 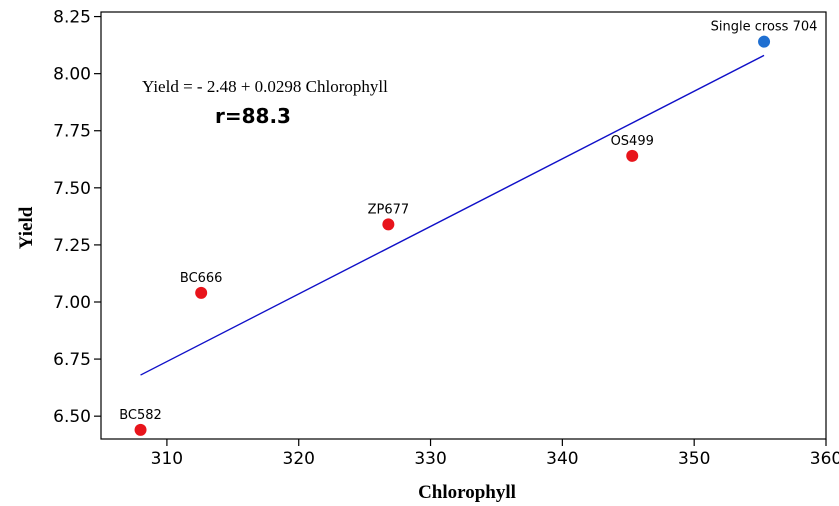 What do you see at coordinates (72, 417) in the screenshot?
I see `y-tick-label: 6.50` at bounding box center [72, 417].